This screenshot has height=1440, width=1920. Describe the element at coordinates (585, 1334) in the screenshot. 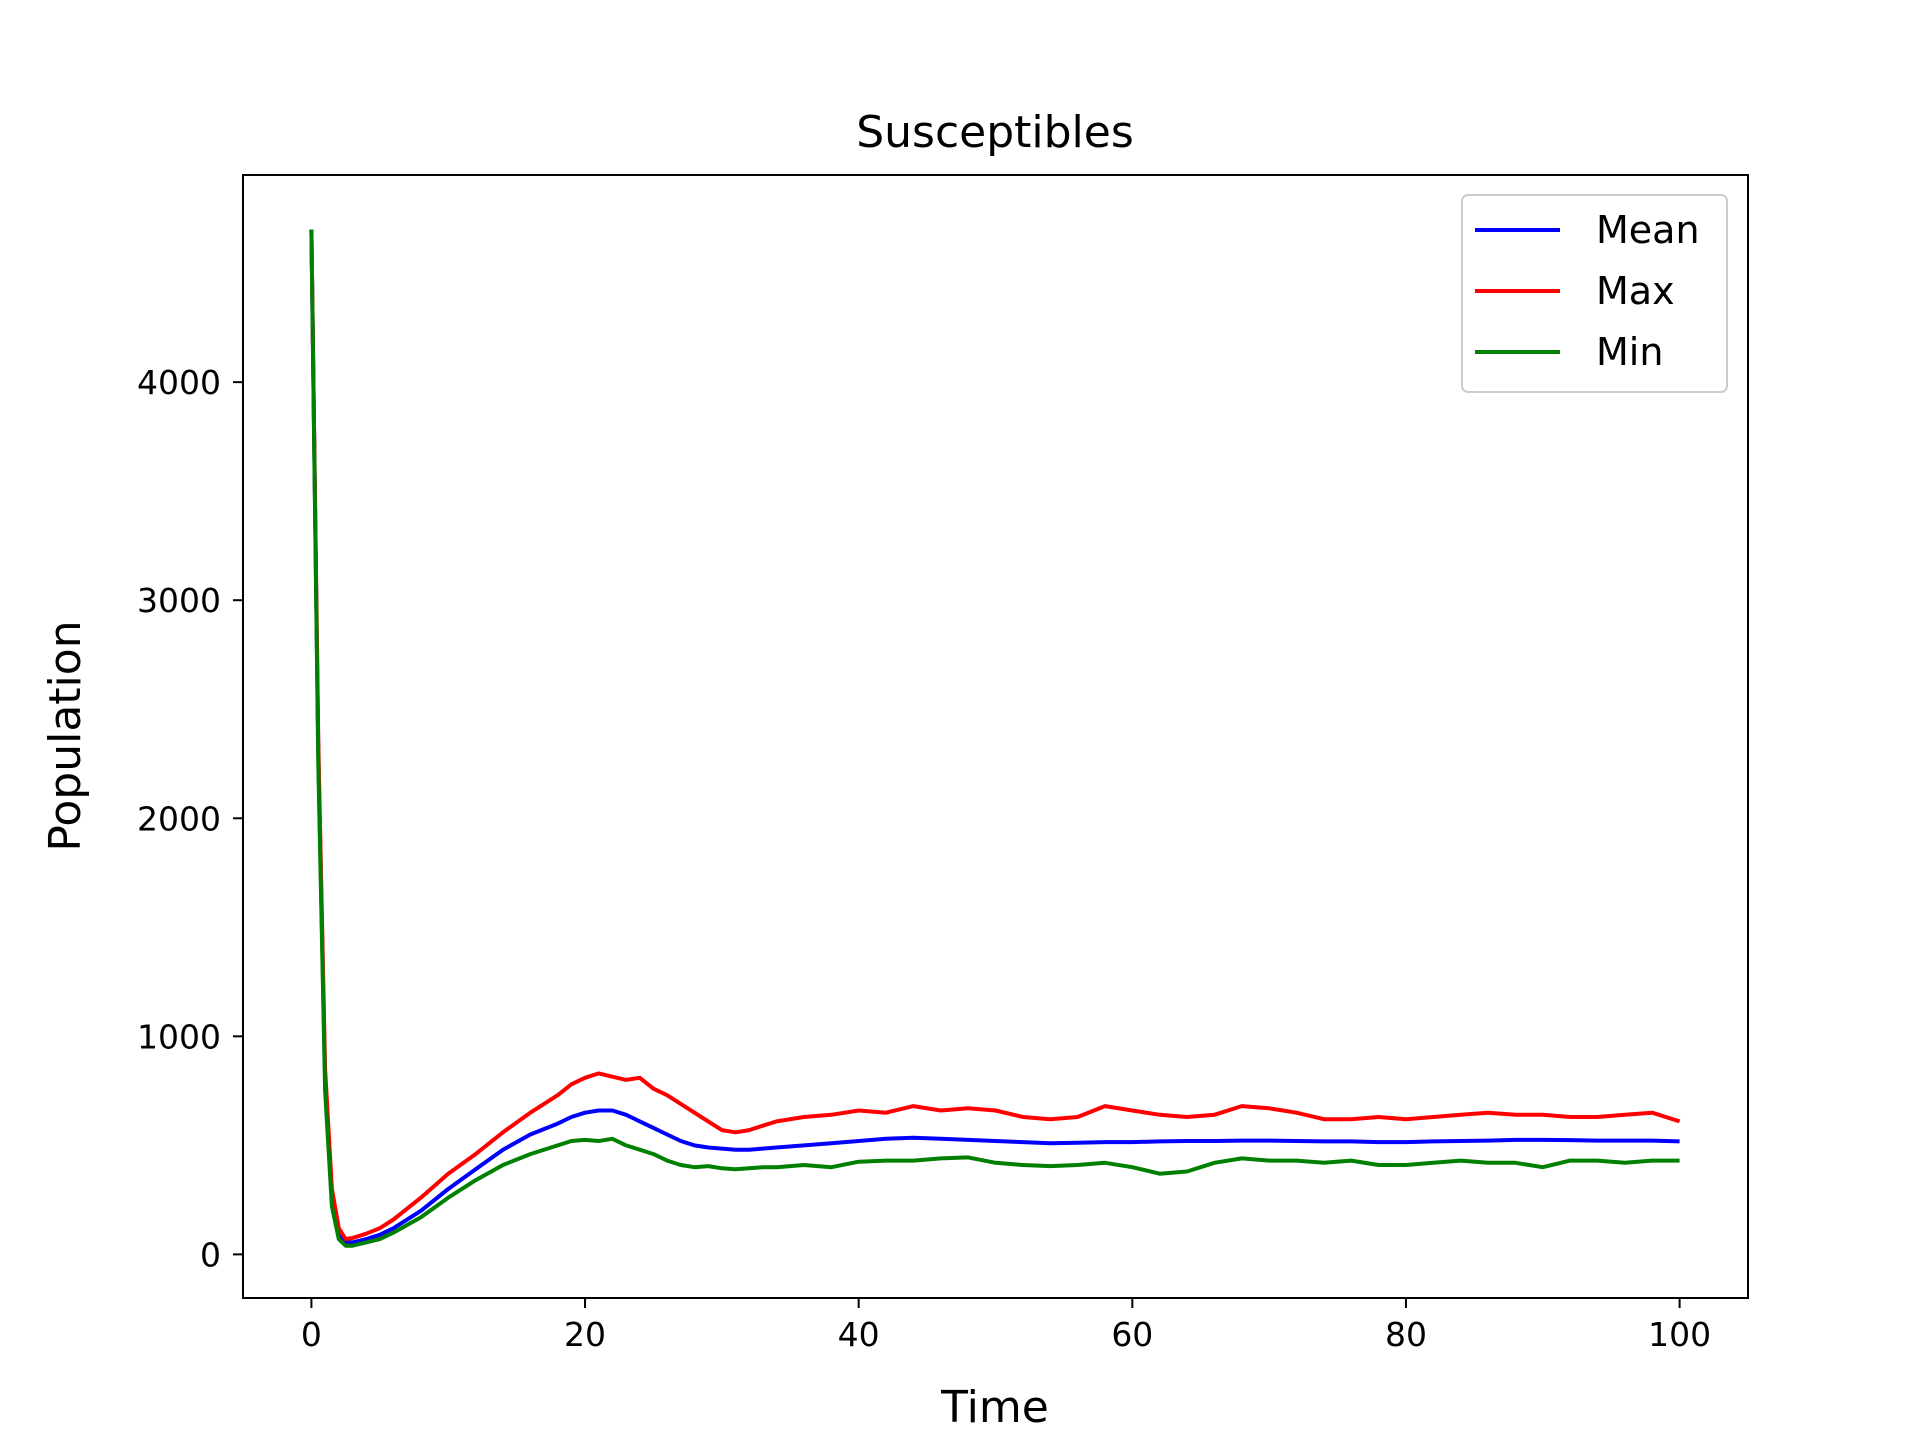

I see `x-tick-label: 20` at that location.